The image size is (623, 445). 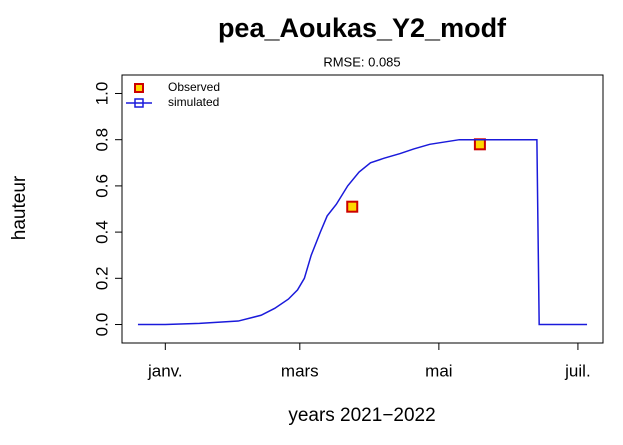 What do you see at coordinates (438, 370) in the screenshot?
I see `x-tick-label: mai` at bounding box center [438, 370].